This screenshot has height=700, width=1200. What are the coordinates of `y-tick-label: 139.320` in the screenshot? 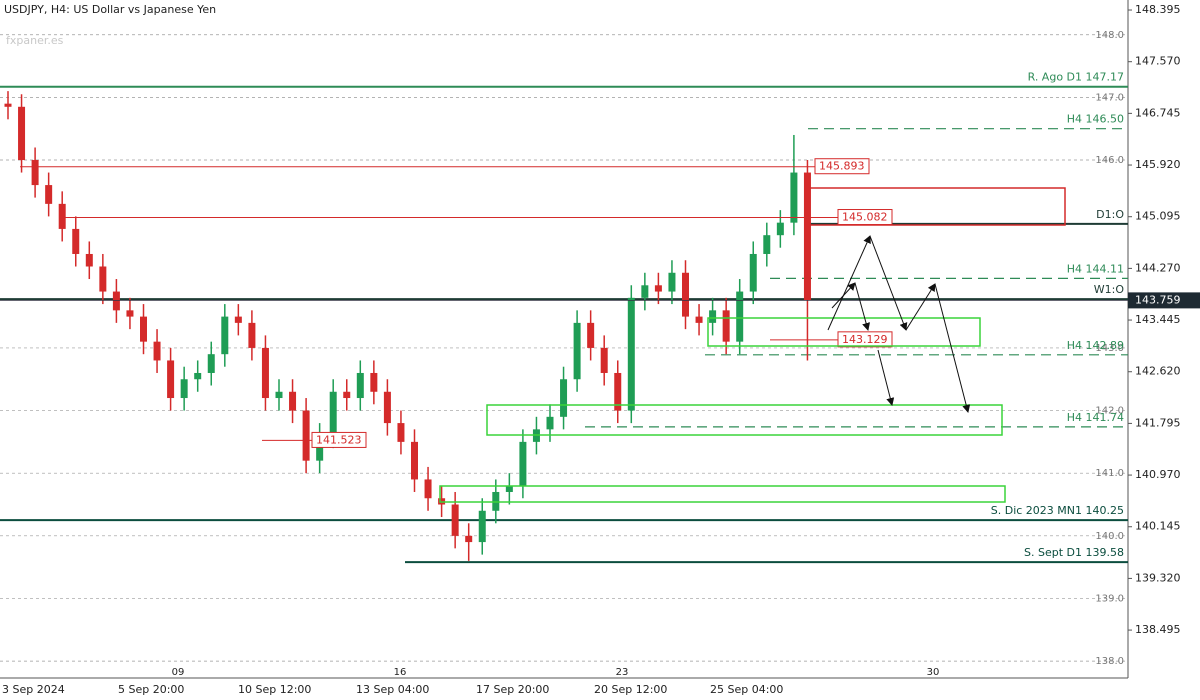 It's located at (1158, 577).